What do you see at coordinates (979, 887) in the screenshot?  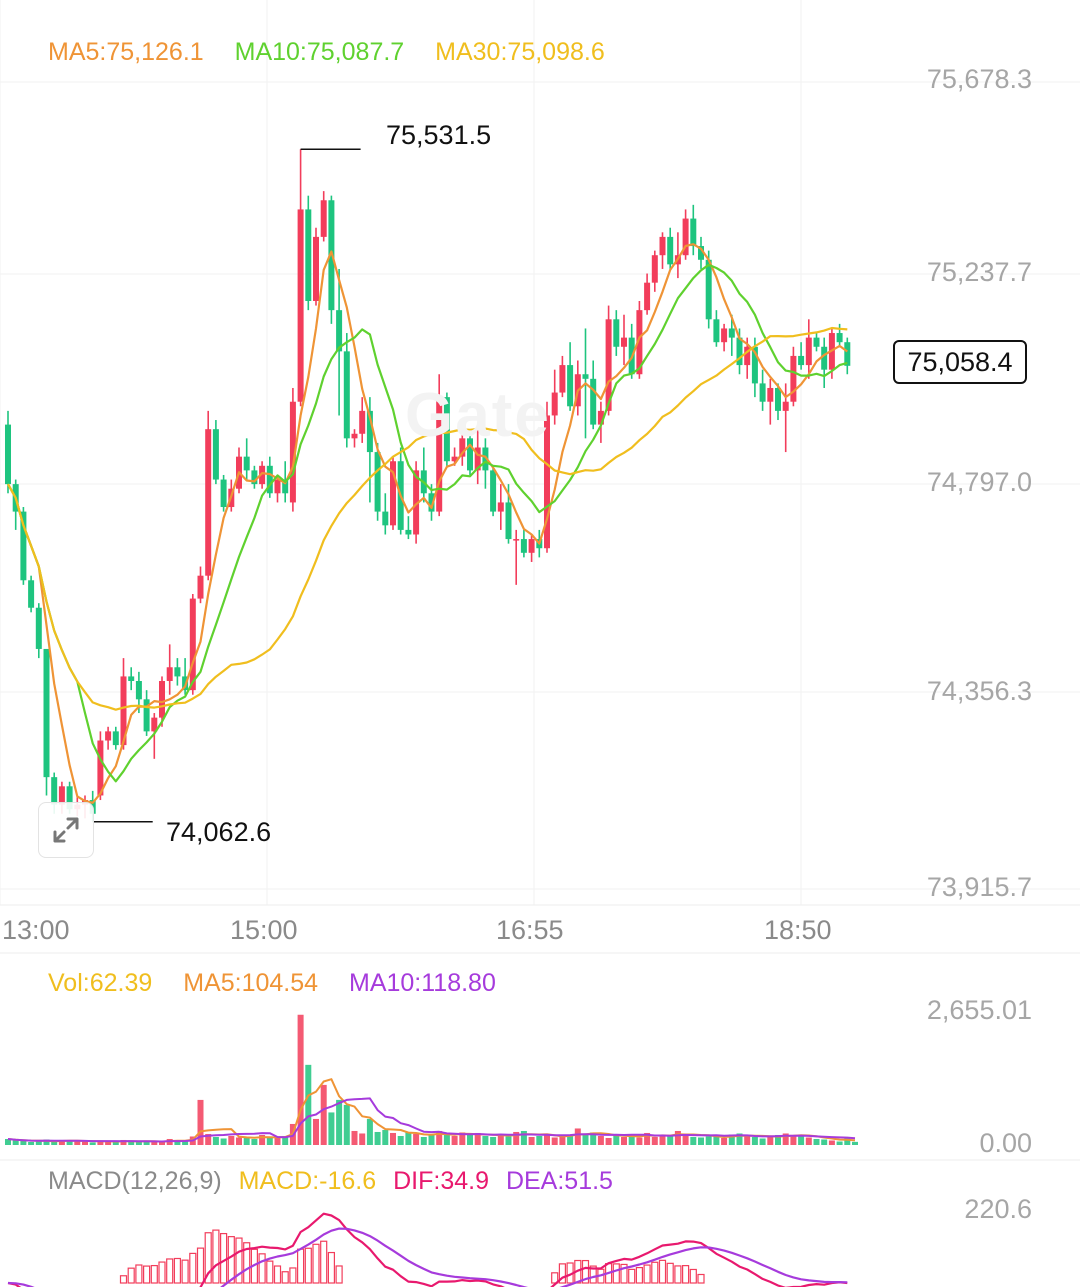 I see `price-axis-label: 73,915.7` at bounding box center [979, 887].